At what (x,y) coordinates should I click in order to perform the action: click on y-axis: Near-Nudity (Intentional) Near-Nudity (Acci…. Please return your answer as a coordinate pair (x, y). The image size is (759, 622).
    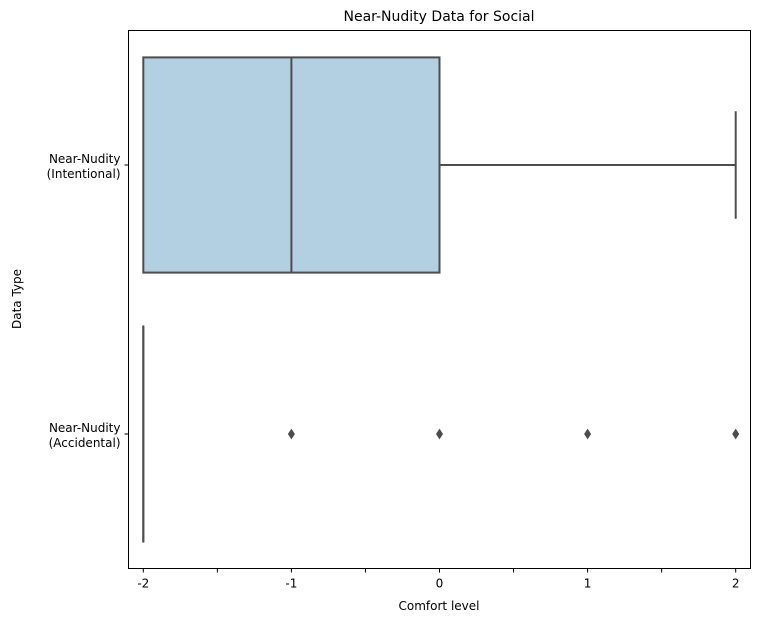
    Looking at the image, I should click on (88, 301).